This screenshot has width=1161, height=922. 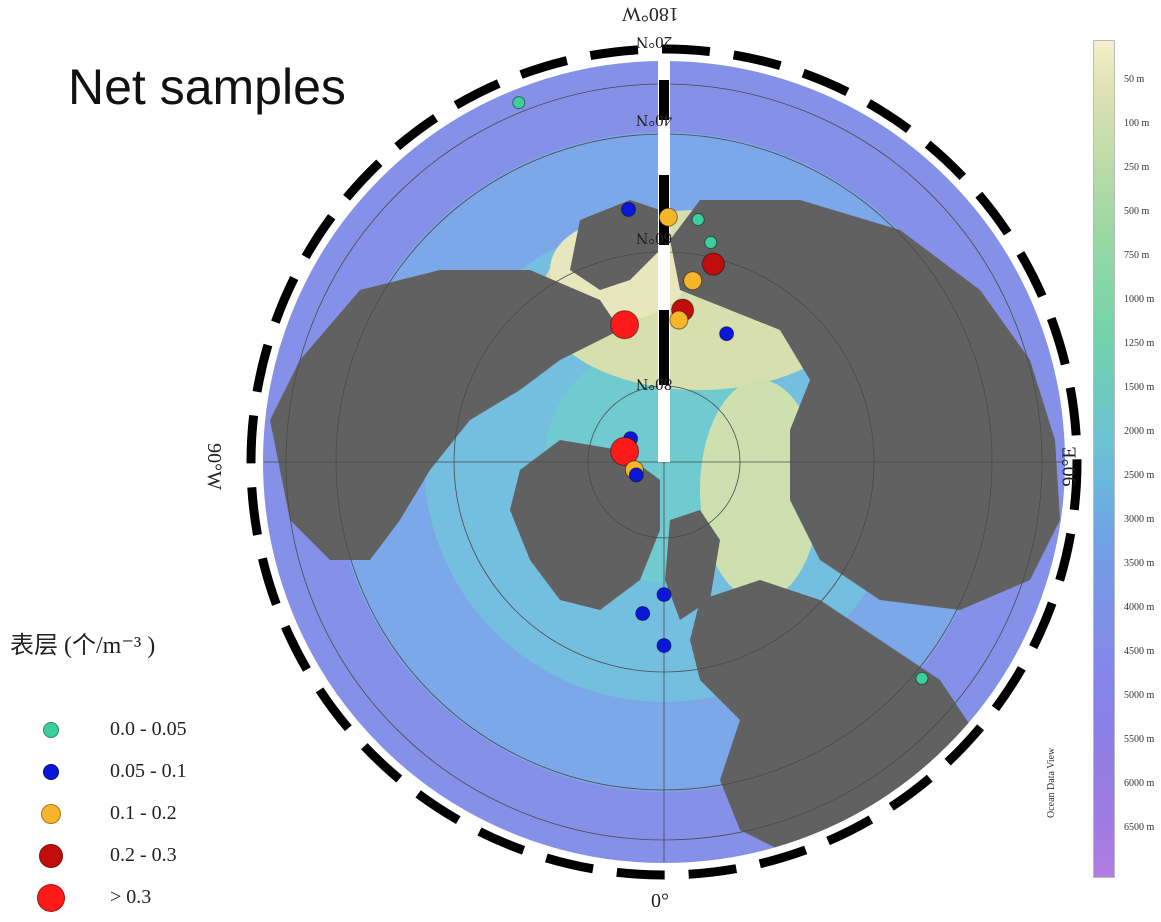 I want to click on label-90w: 90°W, so click(x=213, y=466).